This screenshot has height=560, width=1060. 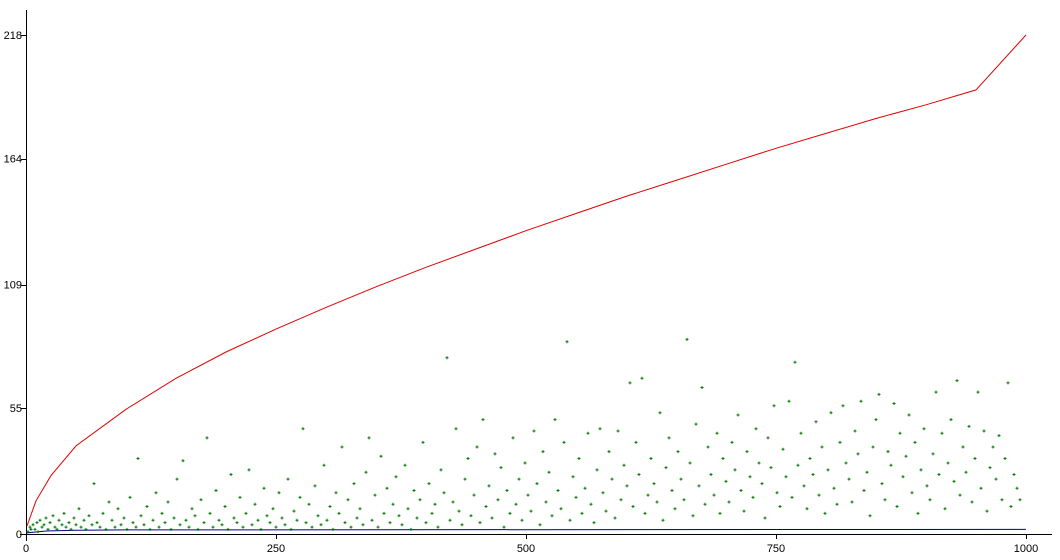 I want to click on x-tick-label: 750, so click(x=776, y=549).